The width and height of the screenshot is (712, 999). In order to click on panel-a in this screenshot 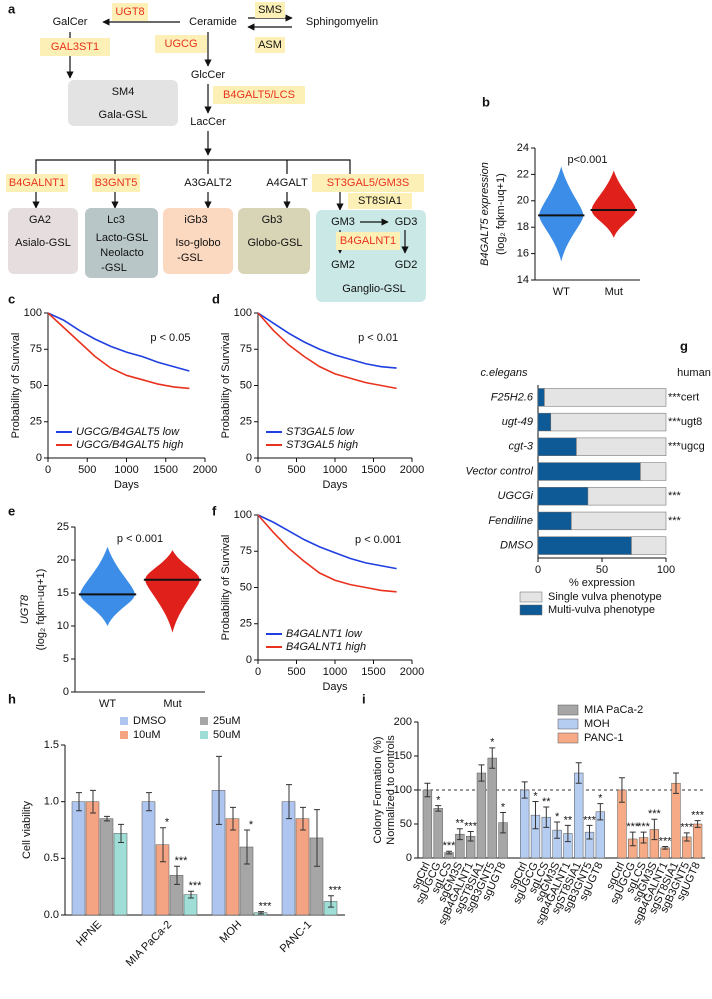, I will do `click(191, 112)`.